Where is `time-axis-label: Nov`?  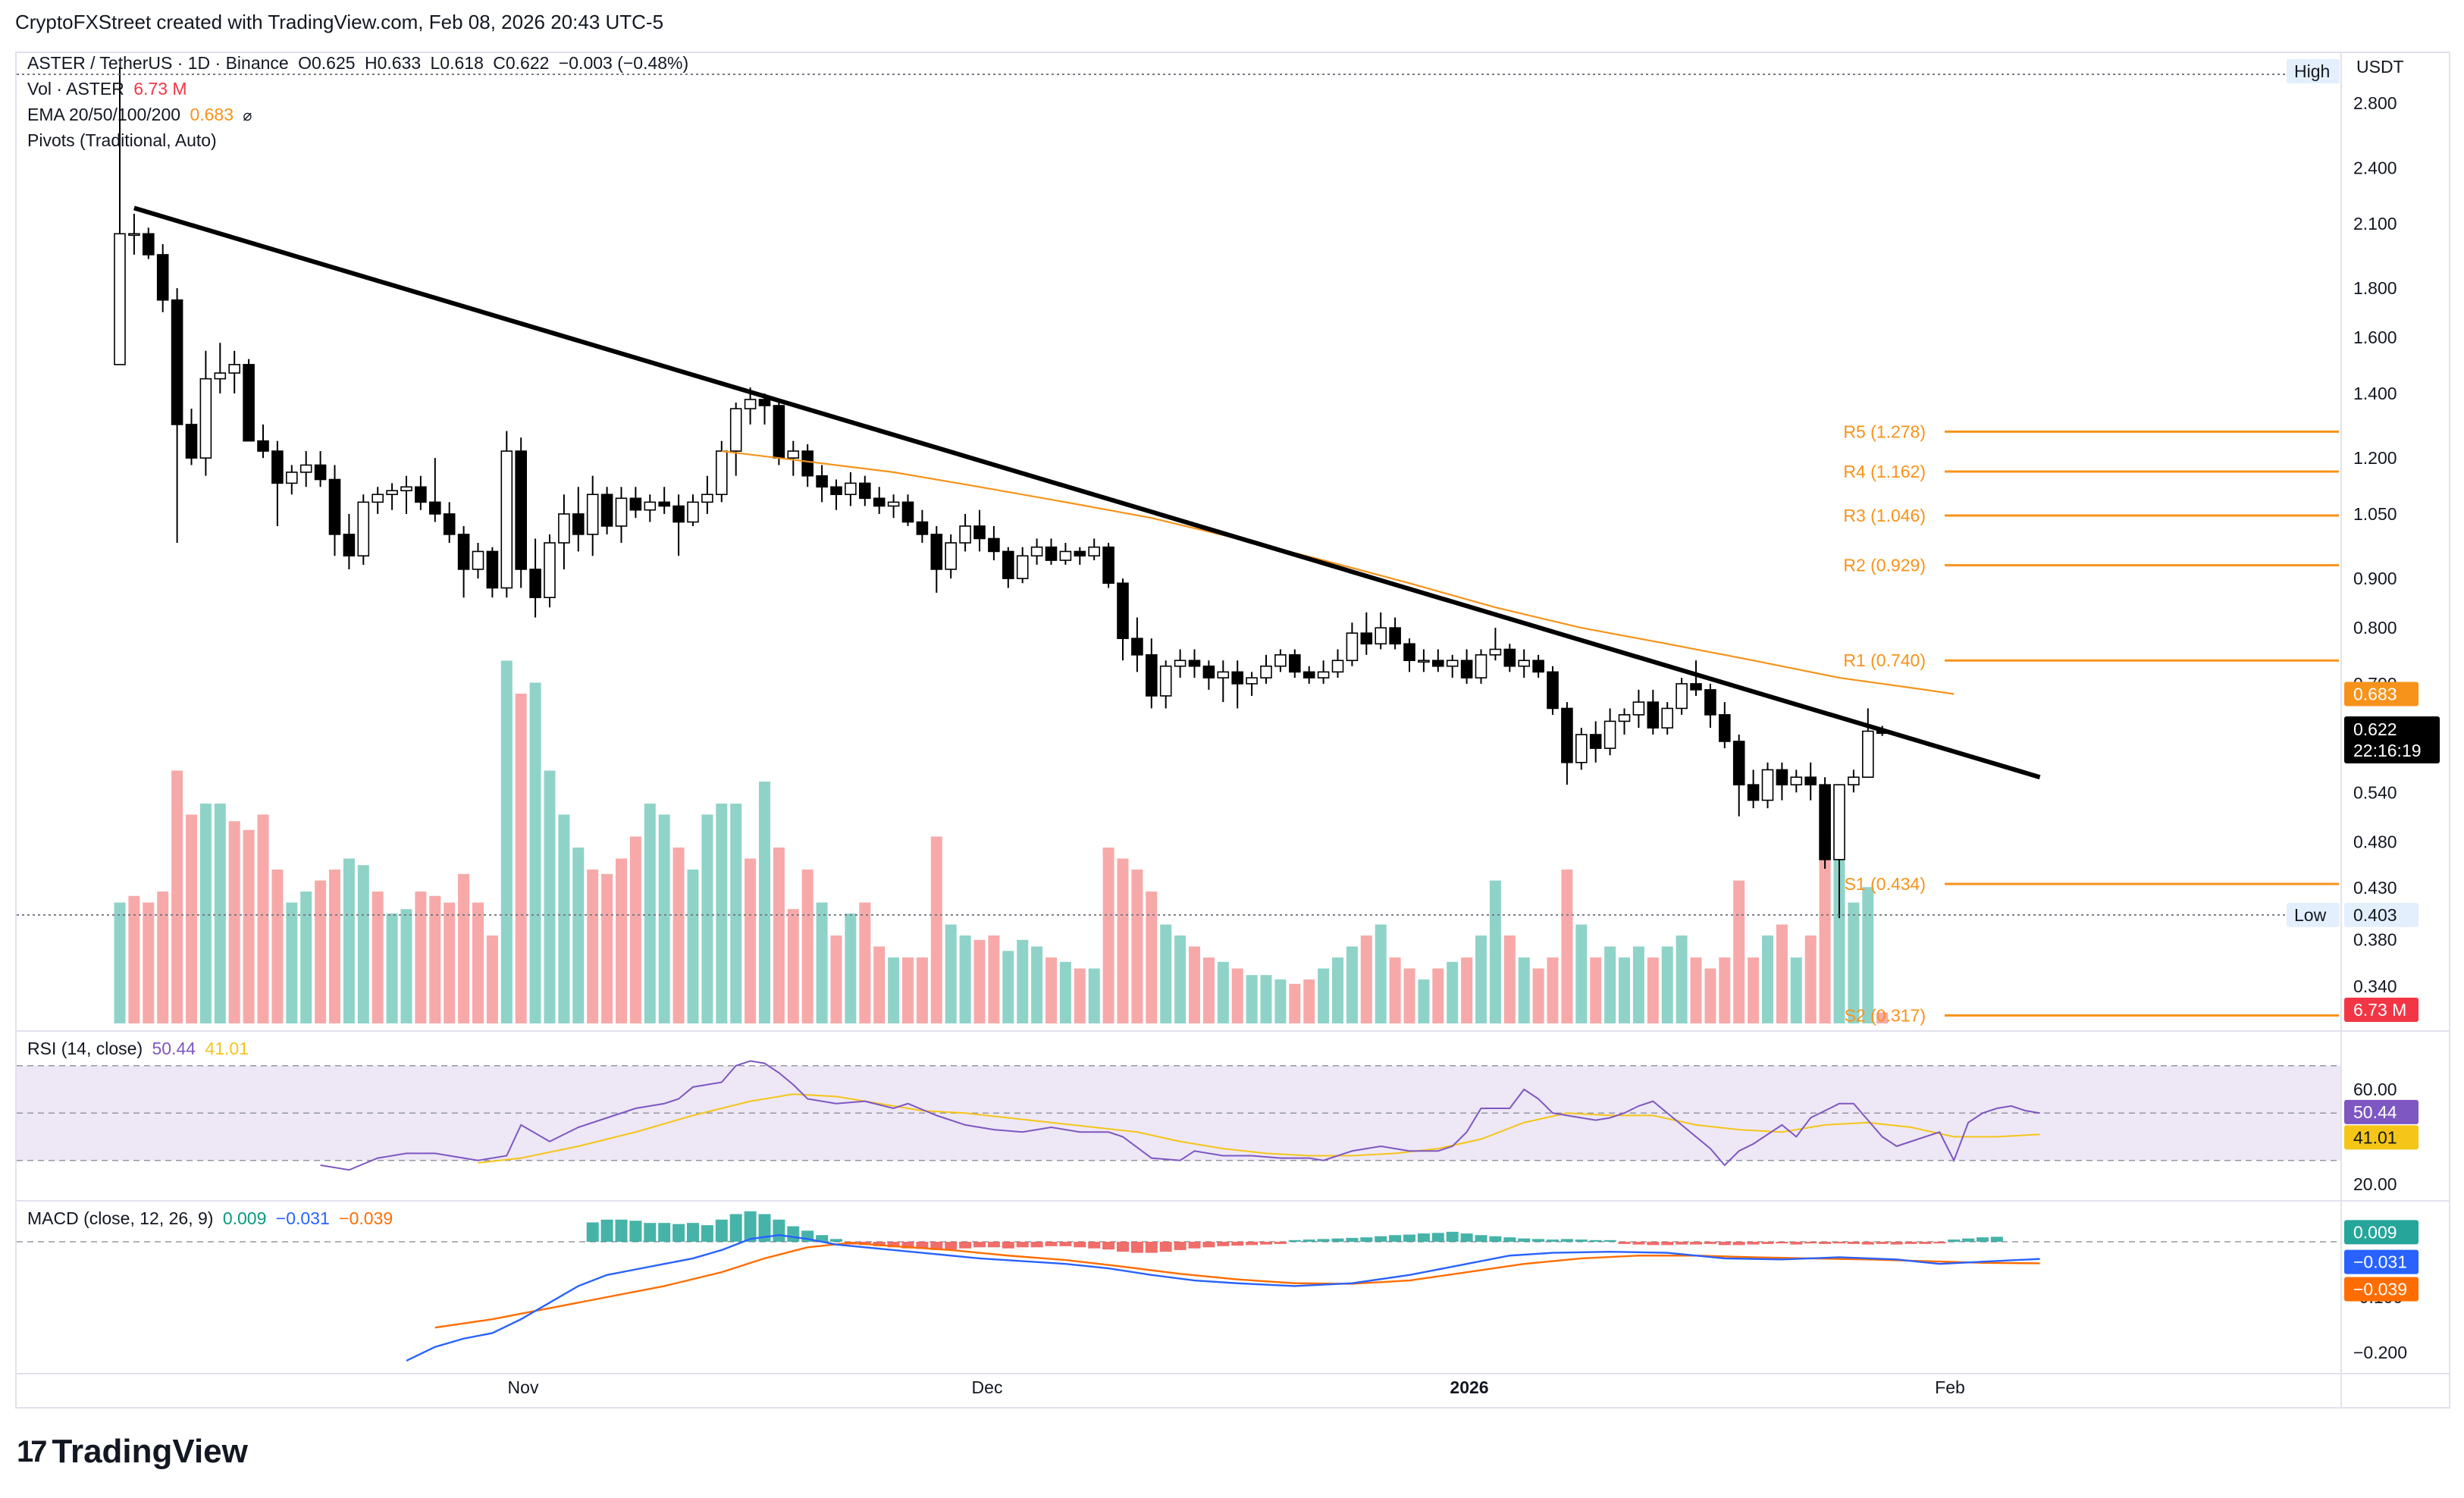
time-axis-label: Nov is located at coordinates (524, 1387).